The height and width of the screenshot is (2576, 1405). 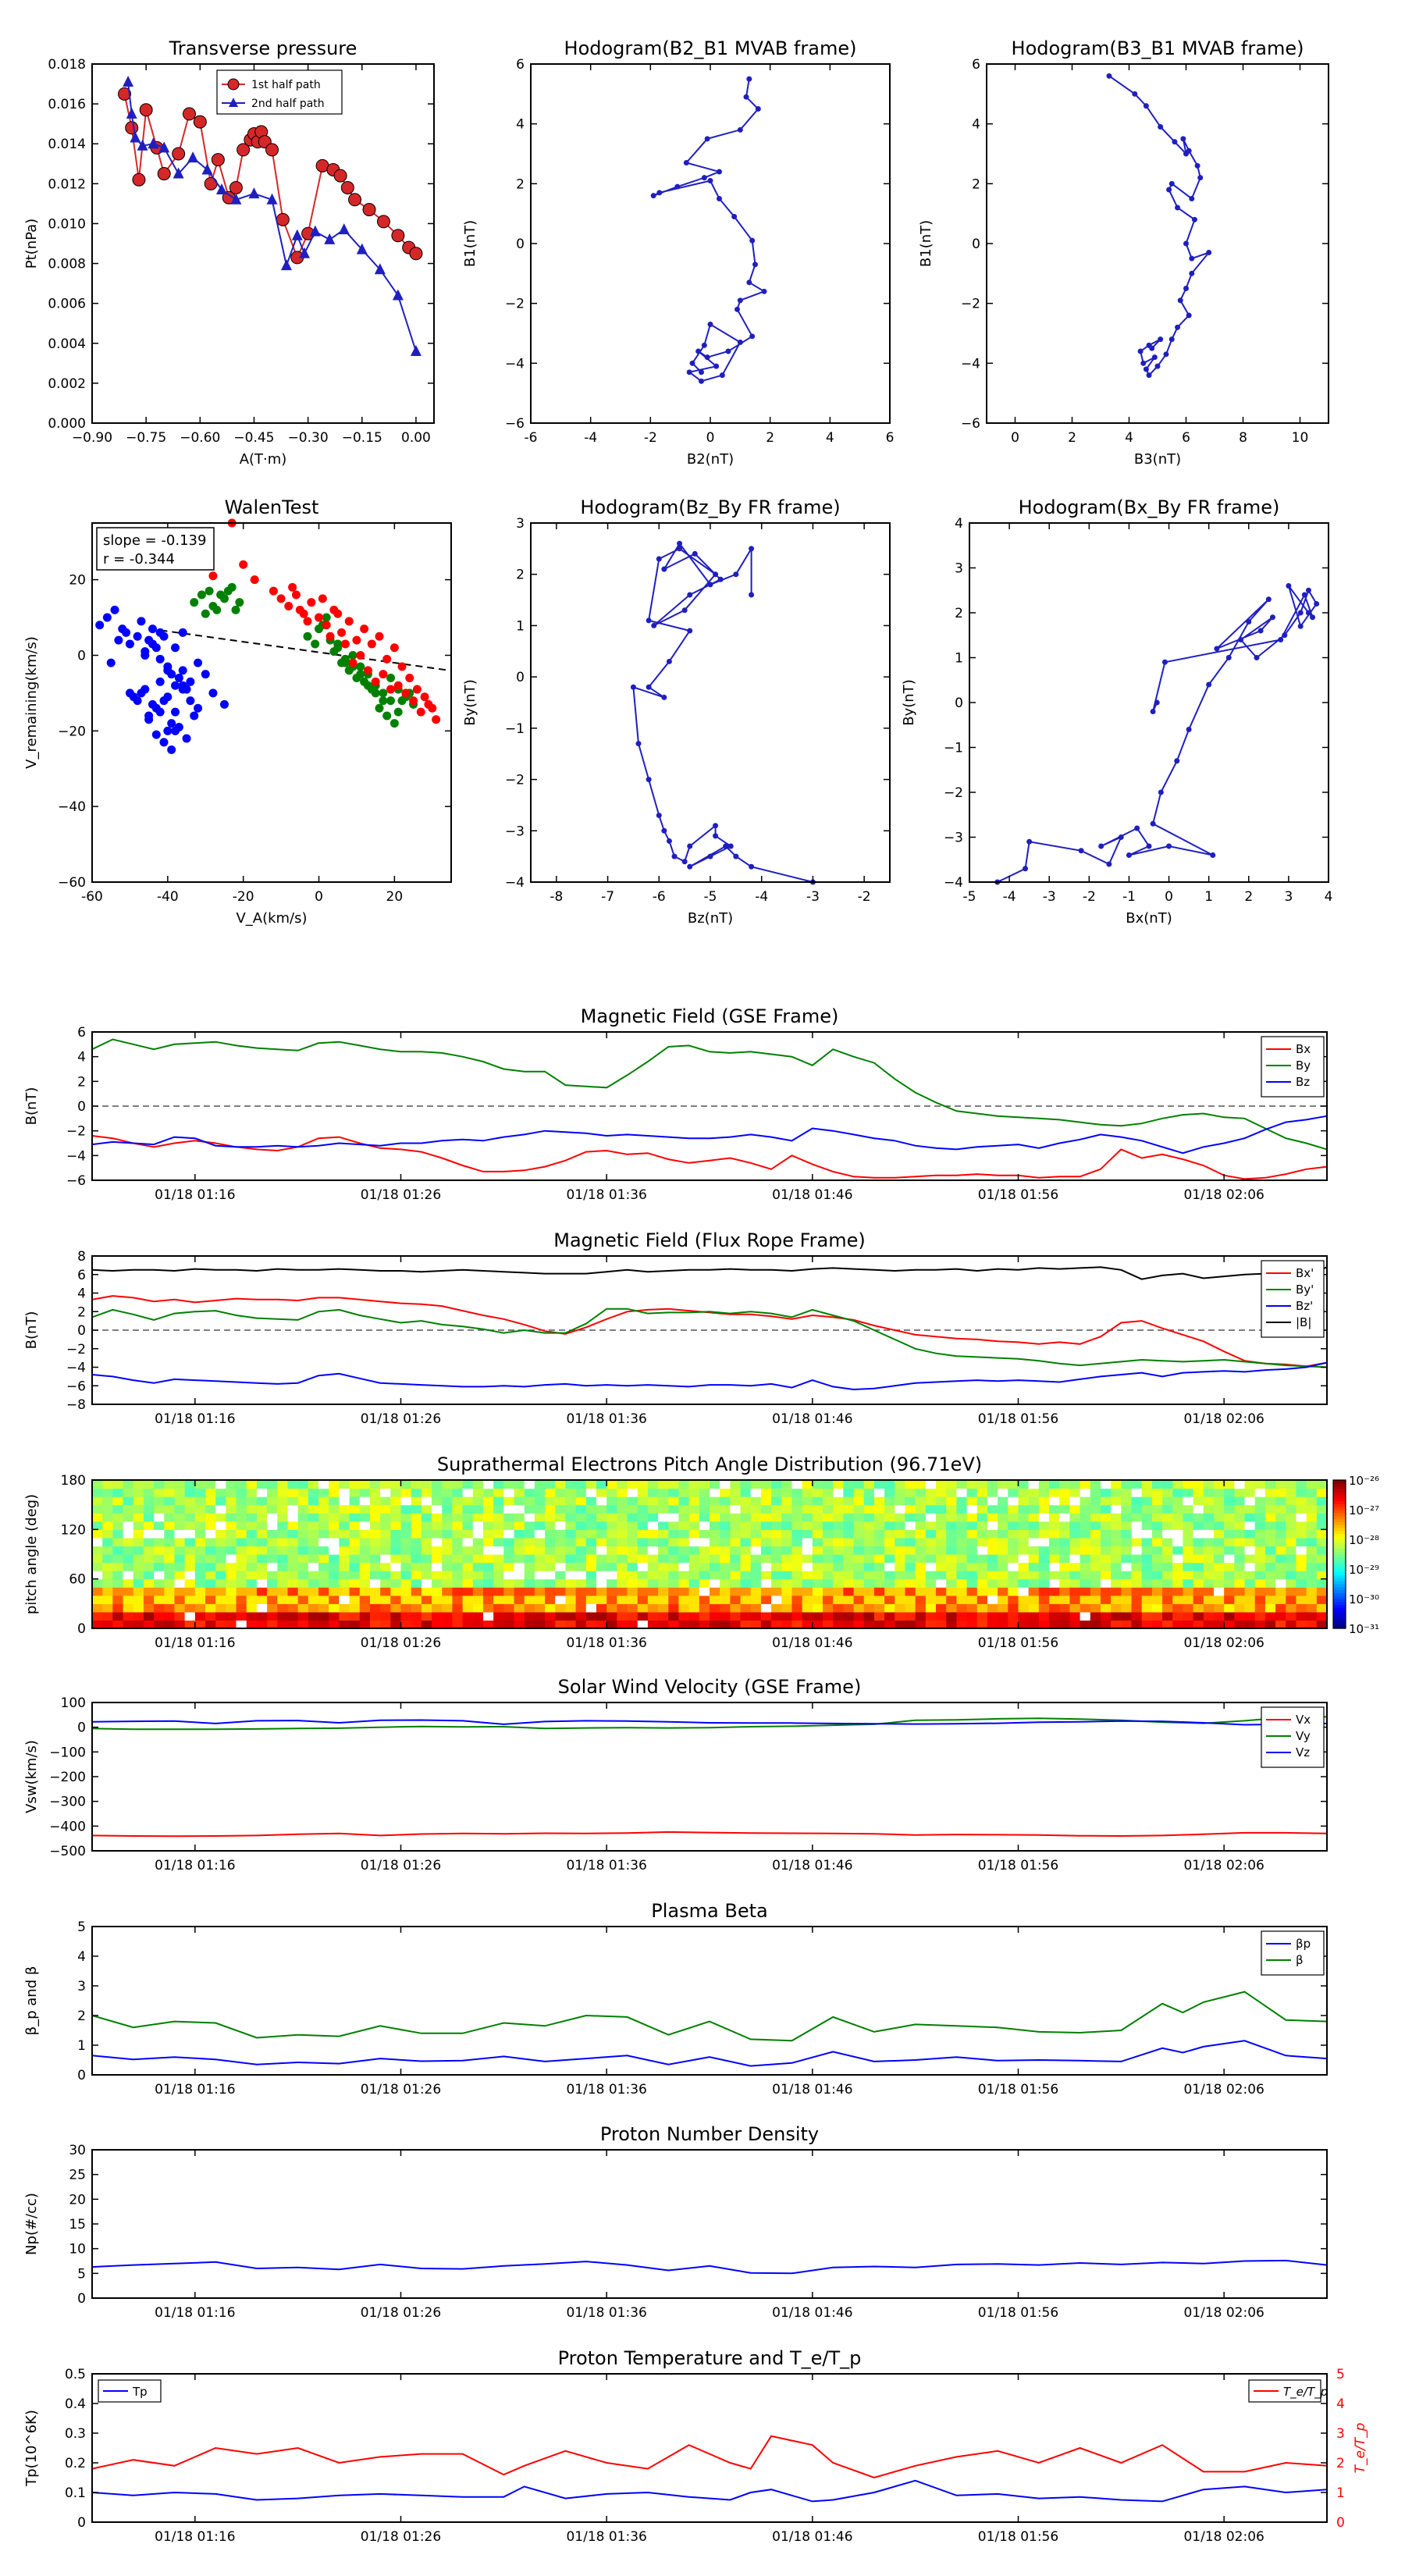 I want to click on series-Vz, so click(x=710, y=1722).